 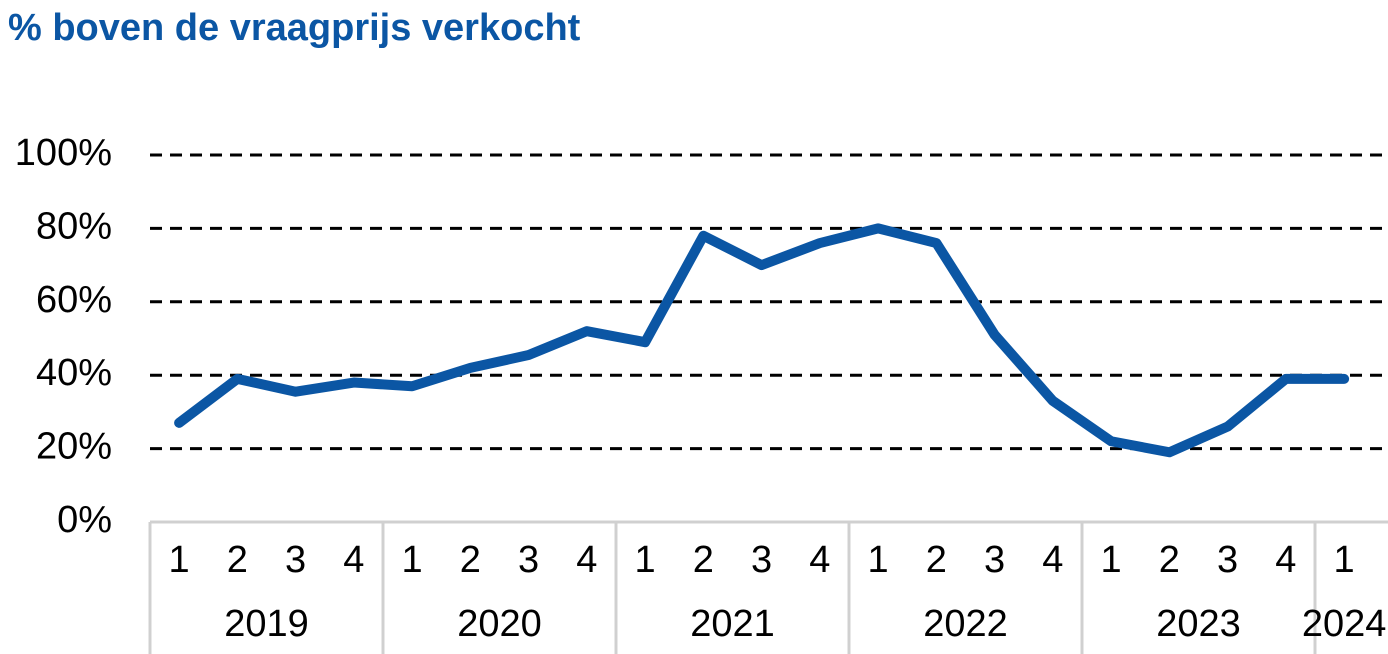 I want to click on x-group-label: 2021, so click(x=732, y=624).